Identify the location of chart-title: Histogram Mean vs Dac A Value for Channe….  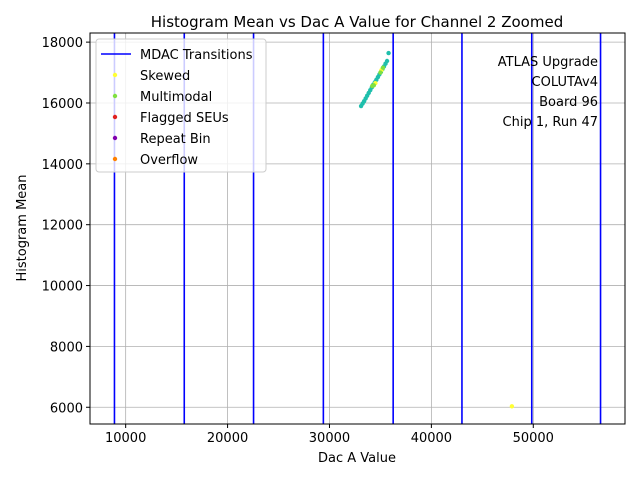
(357, 22).